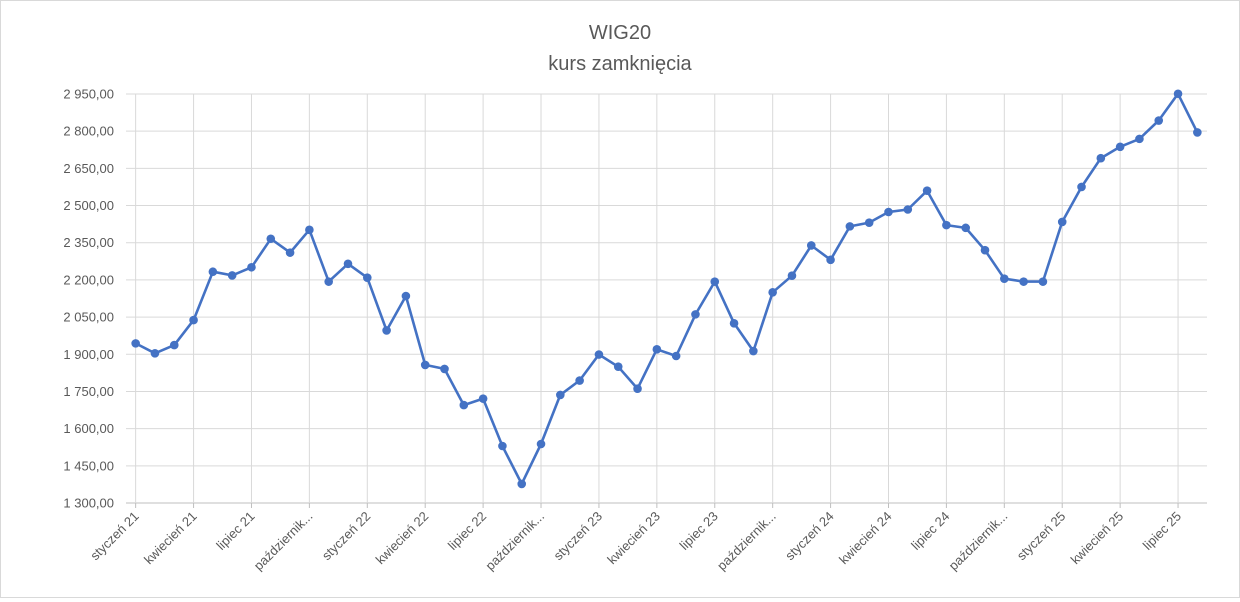 The height and width of the screenshot is (602, 1240). What do you see at coordinates (170, 538) in the screenshot?
I see `x-tick-label: kwiecień 21` at bounding box center [170, 538].